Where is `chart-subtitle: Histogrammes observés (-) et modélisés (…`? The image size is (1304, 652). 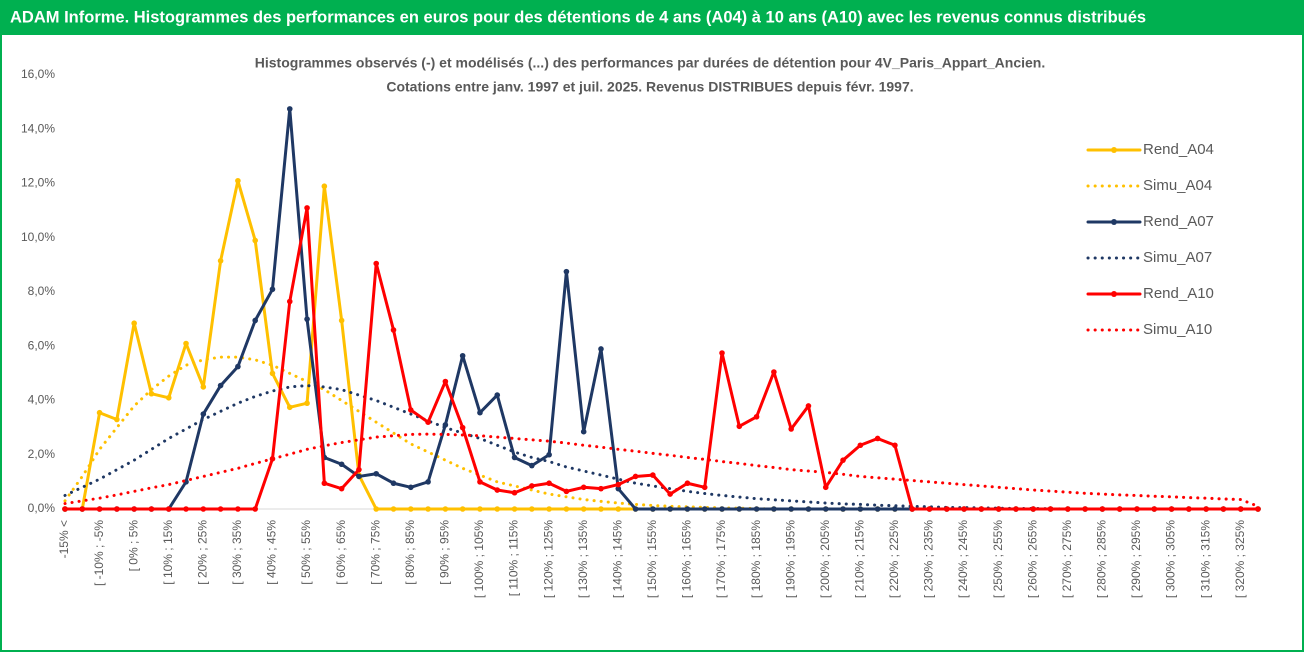 chart-subtitle: Histogrammes observés (-) et modélisés (… is located at coordinates (650, 63).